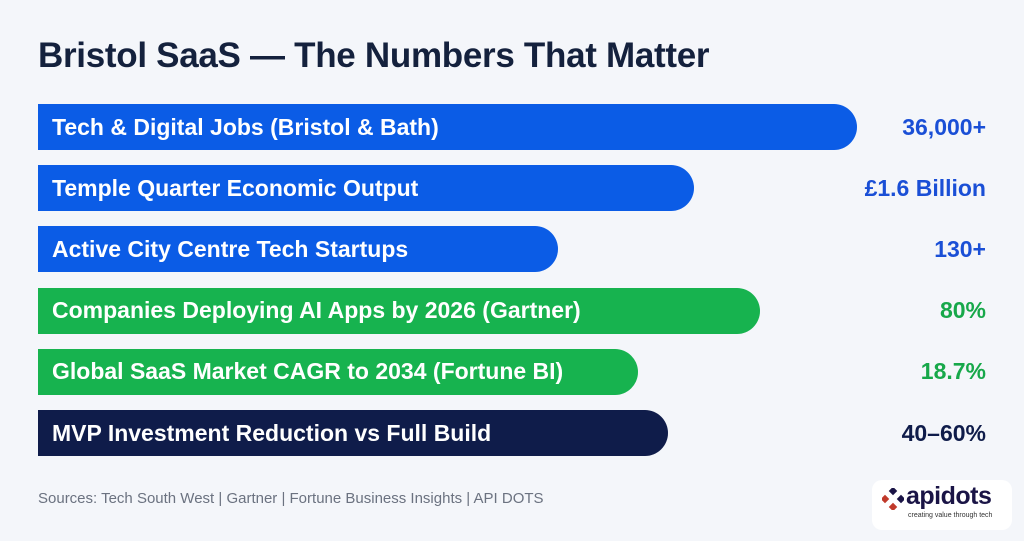  What do you see at coordinates (230, 248) in the screenshot?
I see `bar-label: Active City Centre Tech Startups` at bounding box center [230, 248].